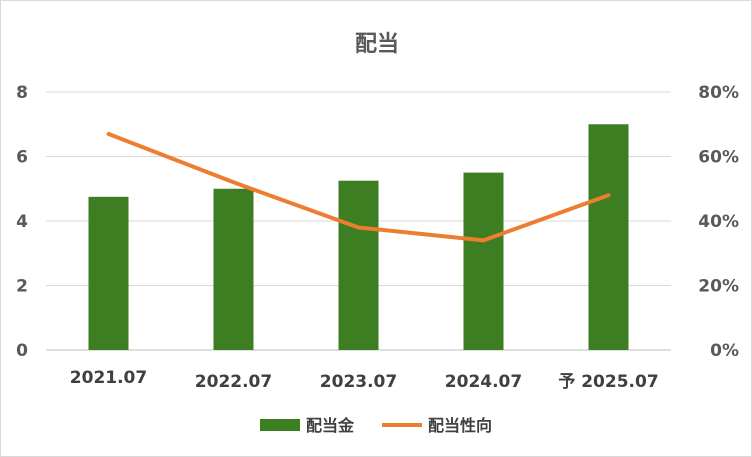 The image size is (752, 457). What do you see at coordinates (280, 425) in the screenshot?
I see `legend-bar-swatch` at bounding box center [280, 425].